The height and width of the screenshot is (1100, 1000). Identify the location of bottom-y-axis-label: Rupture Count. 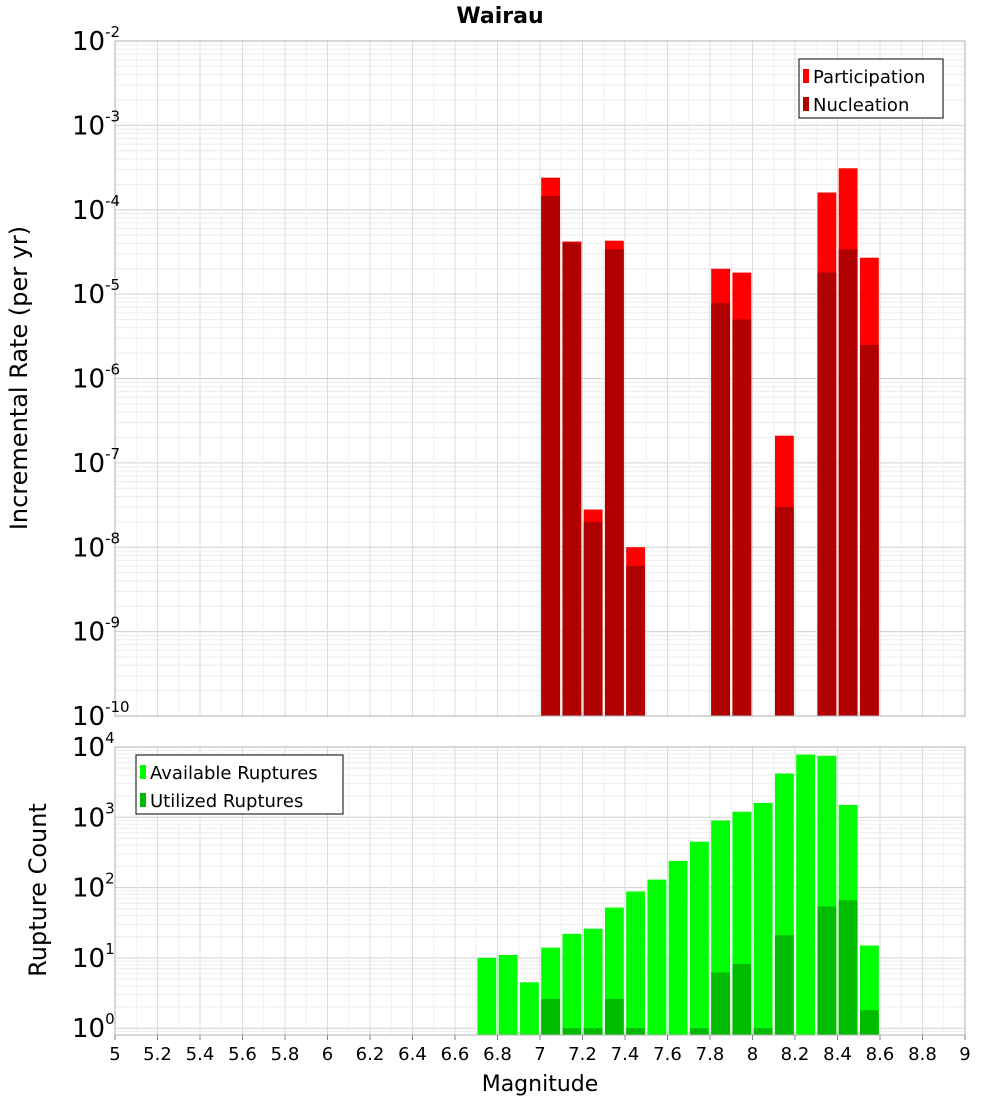
(38, 890).